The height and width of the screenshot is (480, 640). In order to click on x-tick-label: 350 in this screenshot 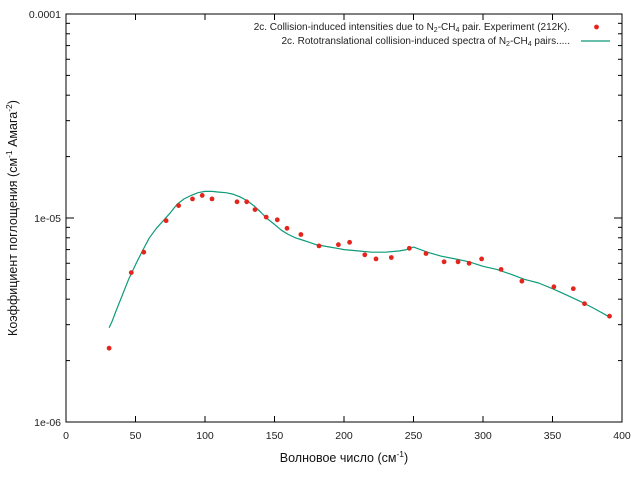, I will do `click(553, 436)`.